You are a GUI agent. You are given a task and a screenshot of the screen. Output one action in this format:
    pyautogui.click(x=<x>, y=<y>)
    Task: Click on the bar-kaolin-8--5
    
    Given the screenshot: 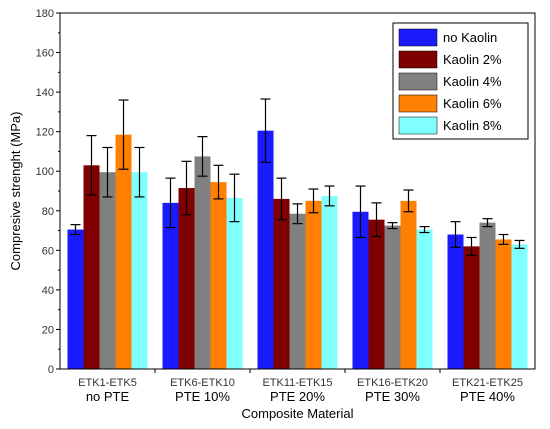 What is the action you would take?
    pyautogui.click(x=519, y=306)
    